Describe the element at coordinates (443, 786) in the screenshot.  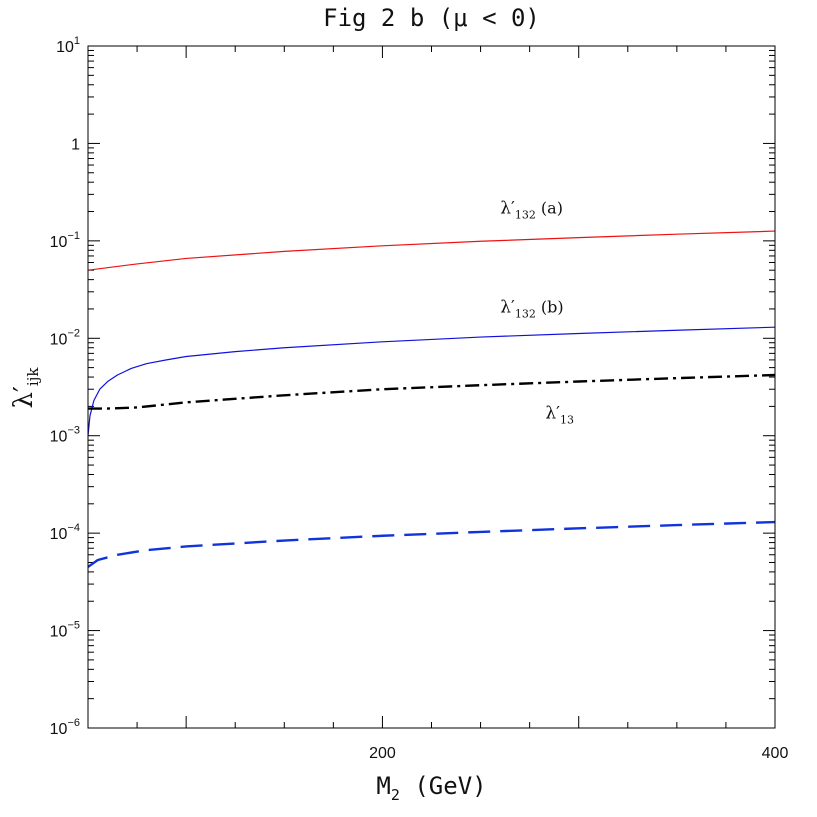
I see `x-axis-unit: (GeV)` at that location.